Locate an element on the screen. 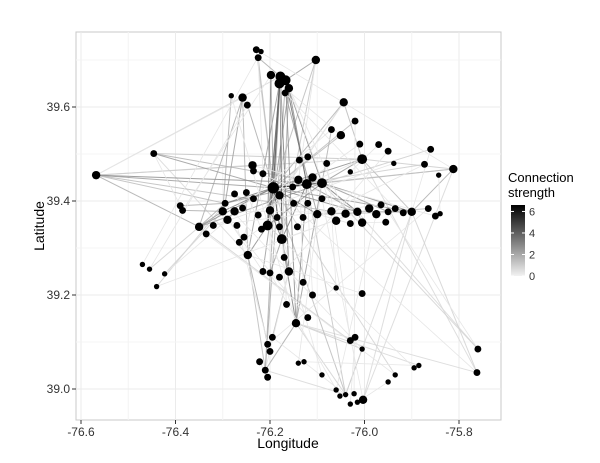 This screenshot has height=463, width=600. y-axis: 39.0 39.2 39.4 39.6 is located at coordinates (61, 248).